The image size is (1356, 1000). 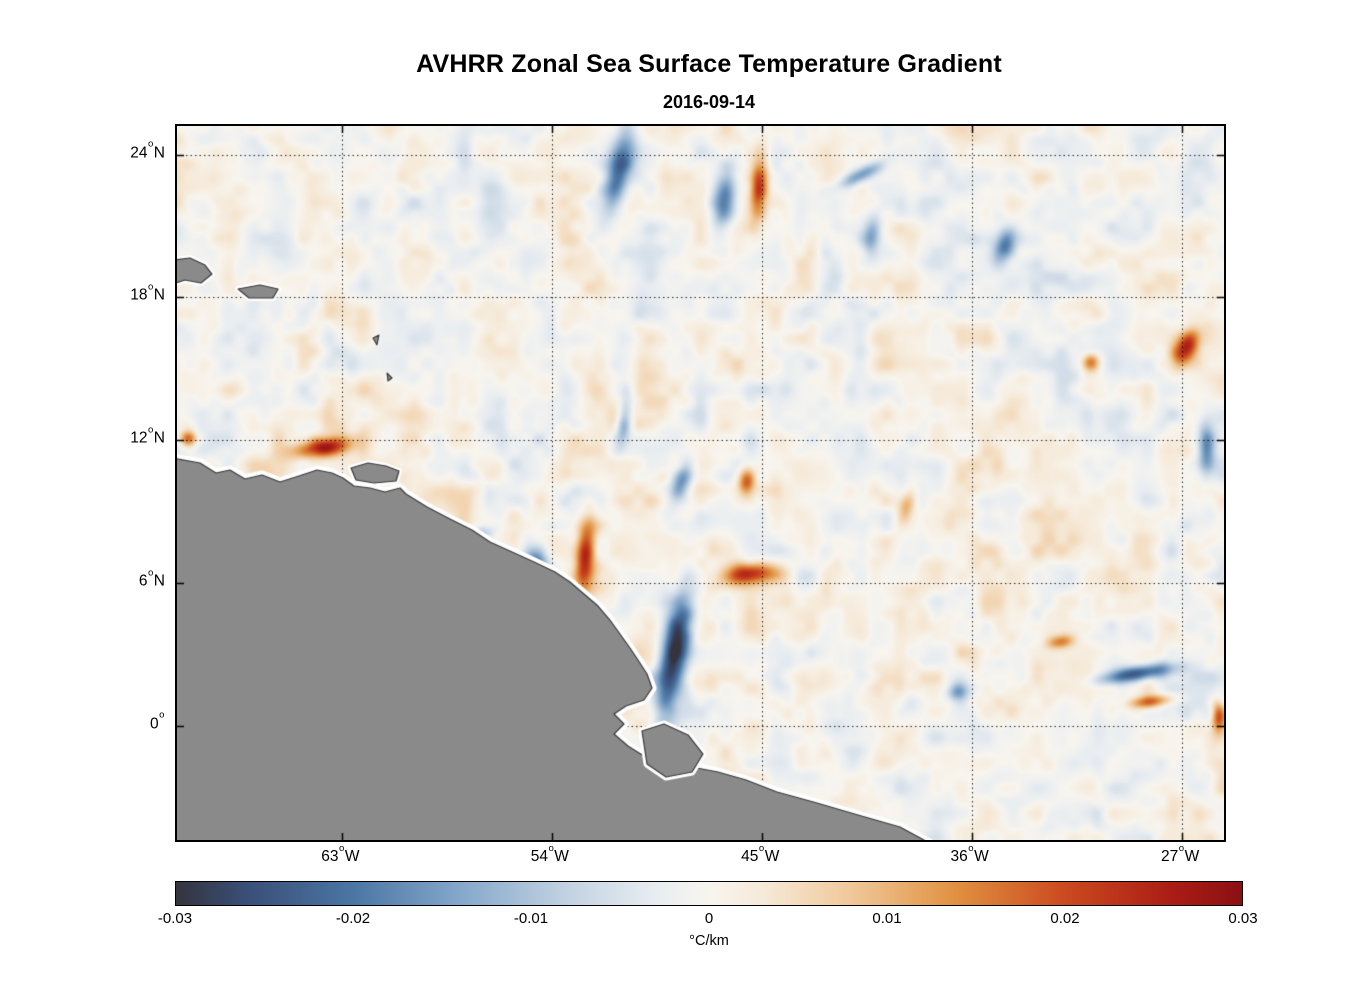 What do you see at coordinates (175, 918) in the screenshot?
I see `colorbar-tick-label: -0.03` at bounding box center [175, 918].